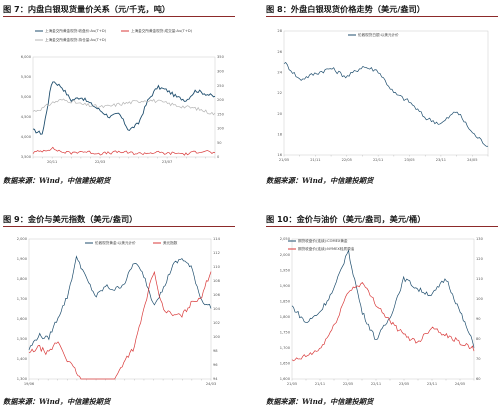 This screenshot has height=417, width=500. What do you see at coordinates (162, 30) in the screenshot?
I see `legend-label: 上海金交所黄金现货:成交量:Au(T+D)` at bounding box center [162, 30].